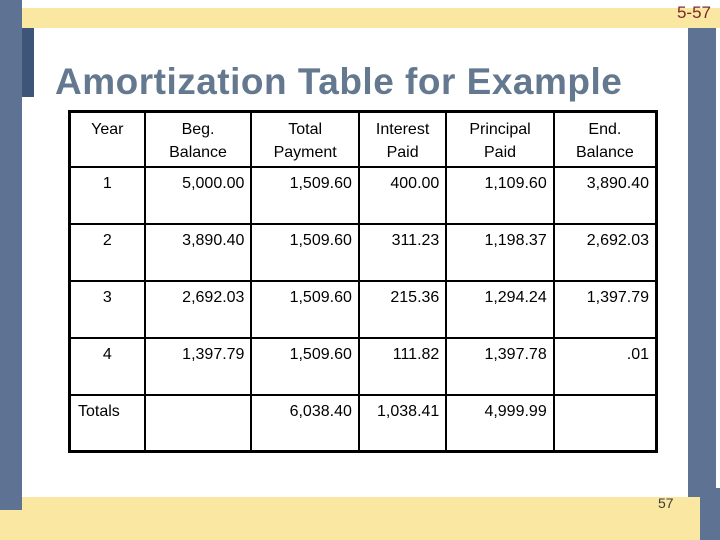 The height and width of the screenshot is (540, 720). What do you see at coordinates (500, 309) in the screenshot?
I see `cell-principal-paid: 1,294.24` at bounding box center [500, 309].